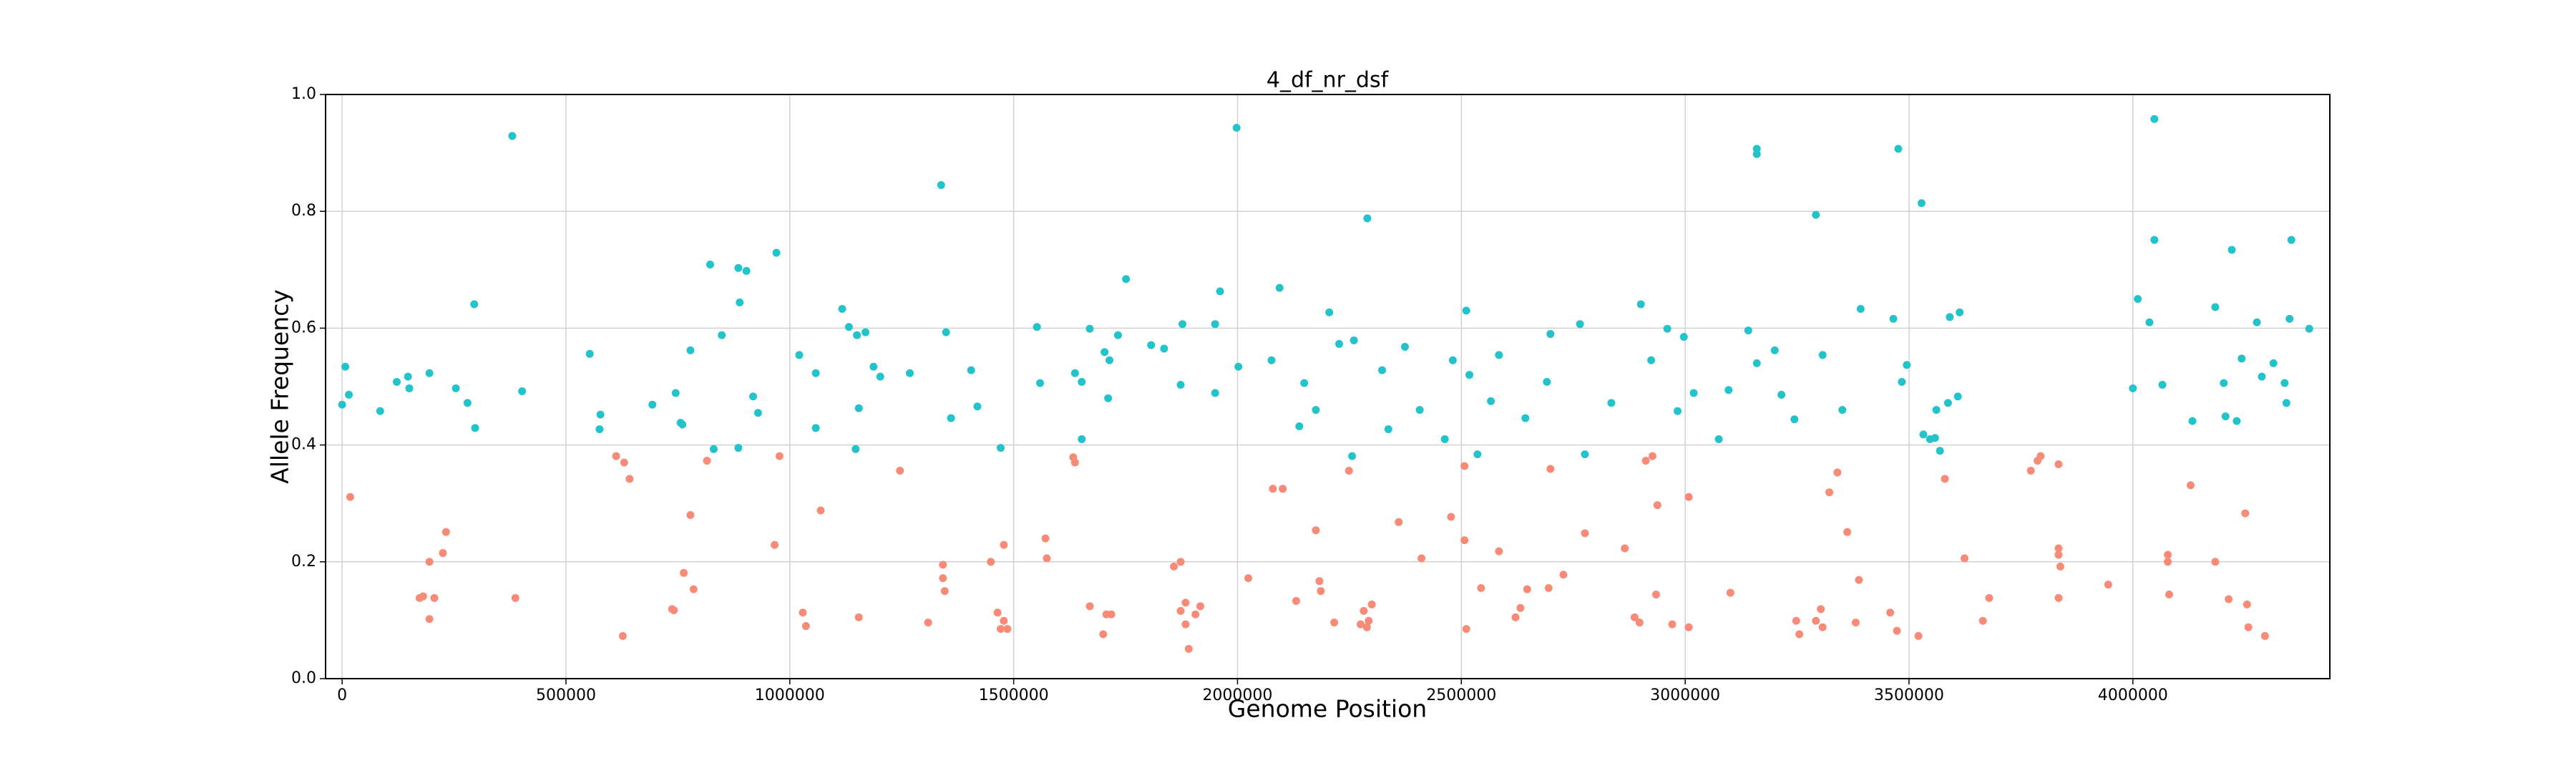 This screenshot has height=776, width=2576. What do you see at coordinates (303, 445) in the screenshot?
I see `y-tick-label: 0.4` at bounding box center [303, 445].